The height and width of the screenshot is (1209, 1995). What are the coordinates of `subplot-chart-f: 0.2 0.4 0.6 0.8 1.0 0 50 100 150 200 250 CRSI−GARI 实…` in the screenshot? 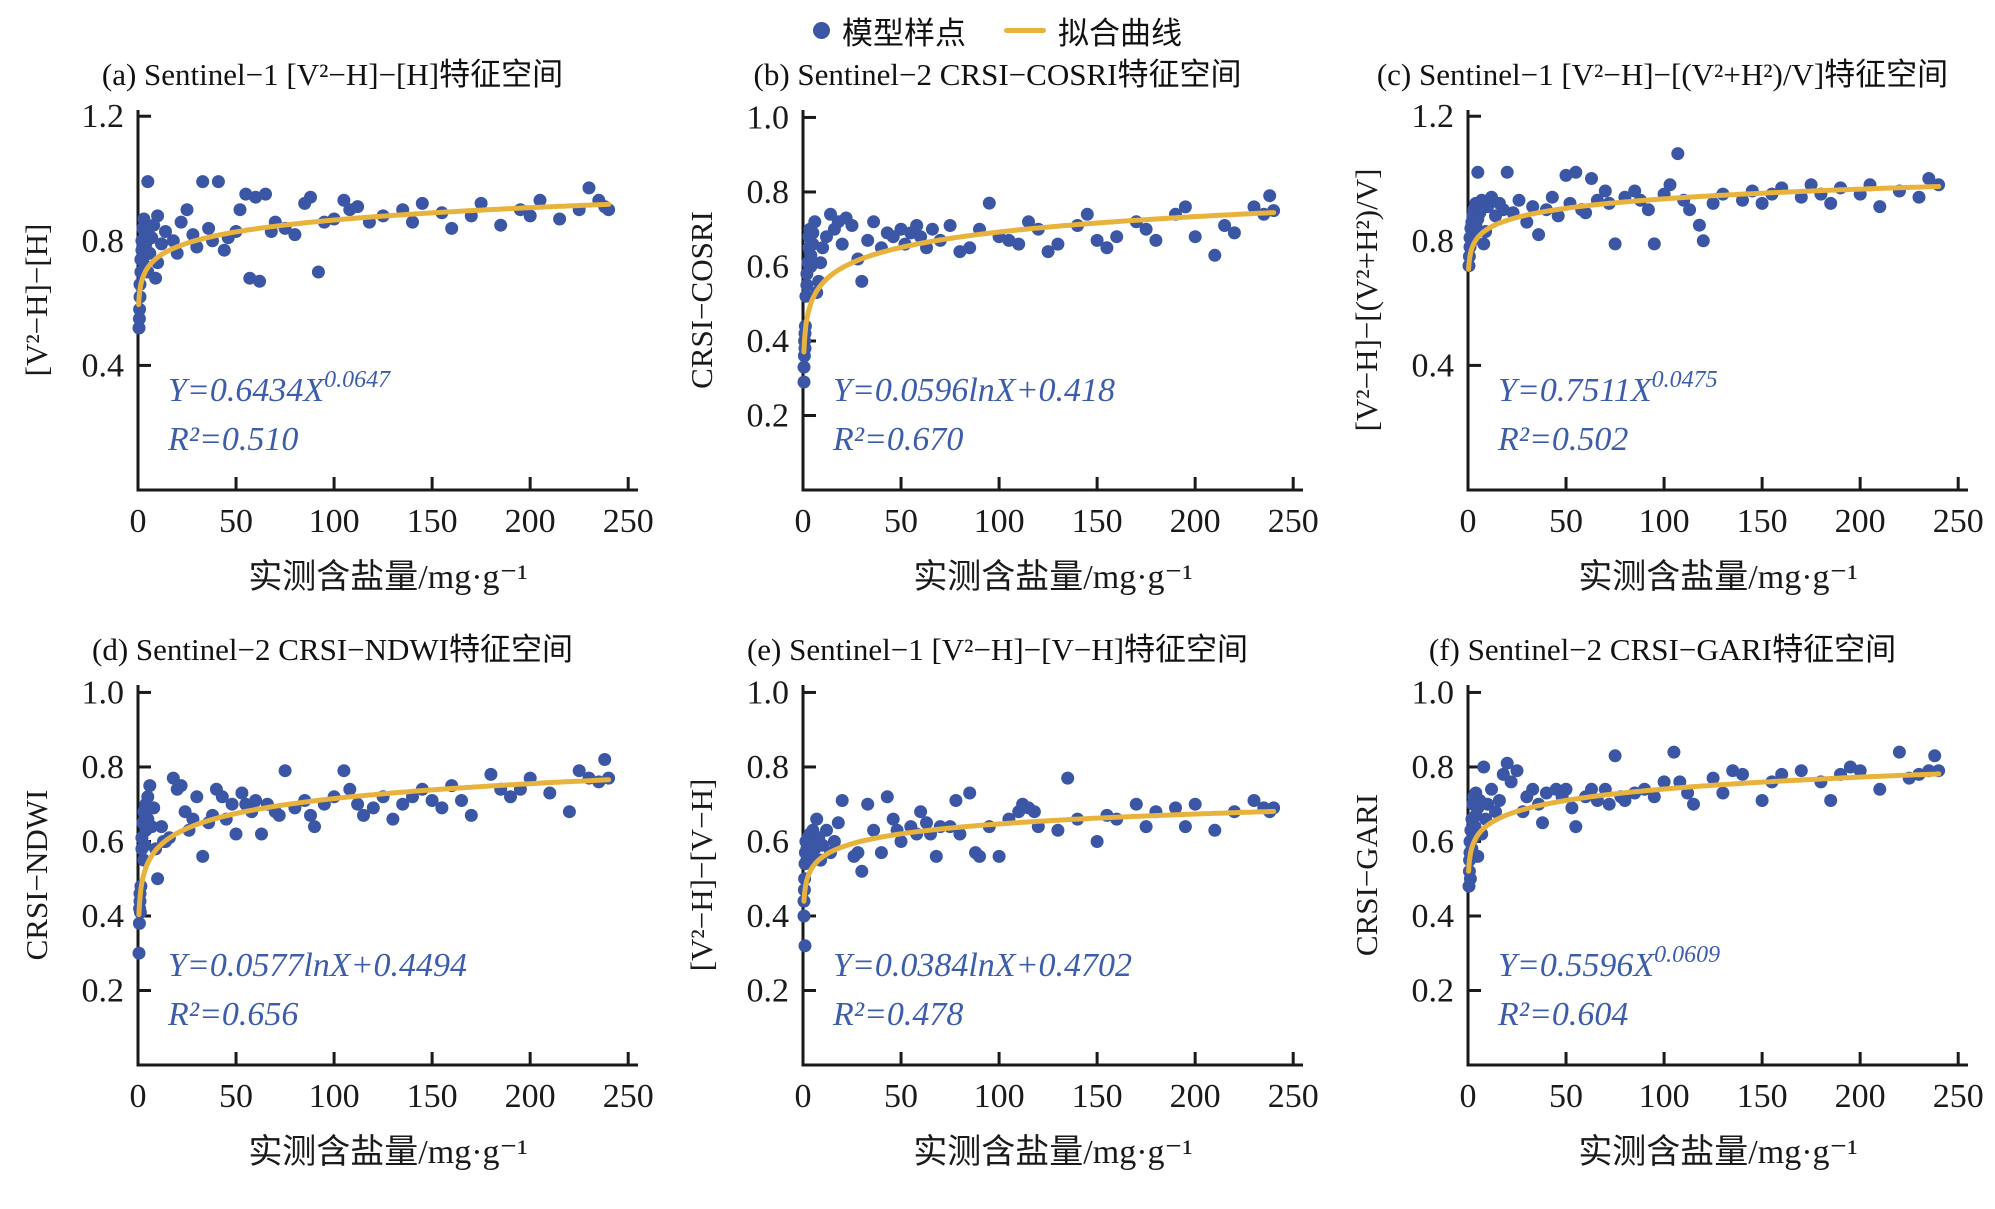 It's located at (1666, 922).